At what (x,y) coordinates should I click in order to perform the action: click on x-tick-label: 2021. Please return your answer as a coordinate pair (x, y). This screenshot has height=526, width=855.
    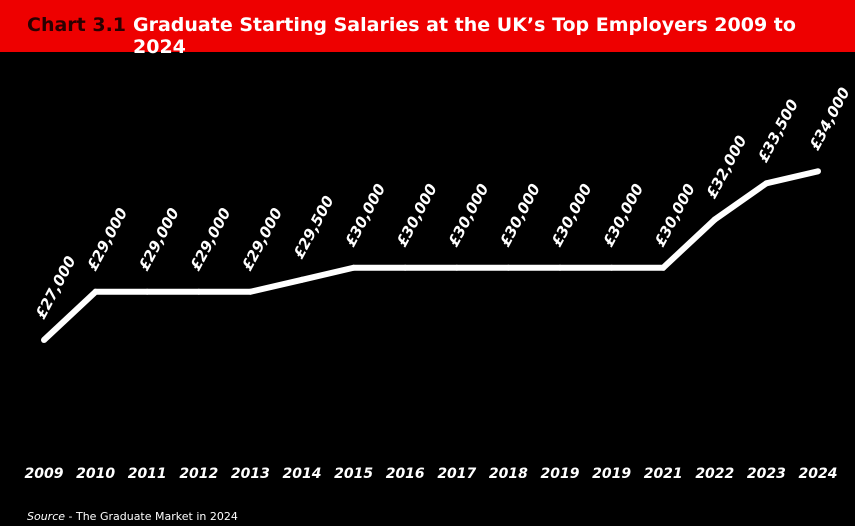
    Looking at the image, I should click on (663, 474).